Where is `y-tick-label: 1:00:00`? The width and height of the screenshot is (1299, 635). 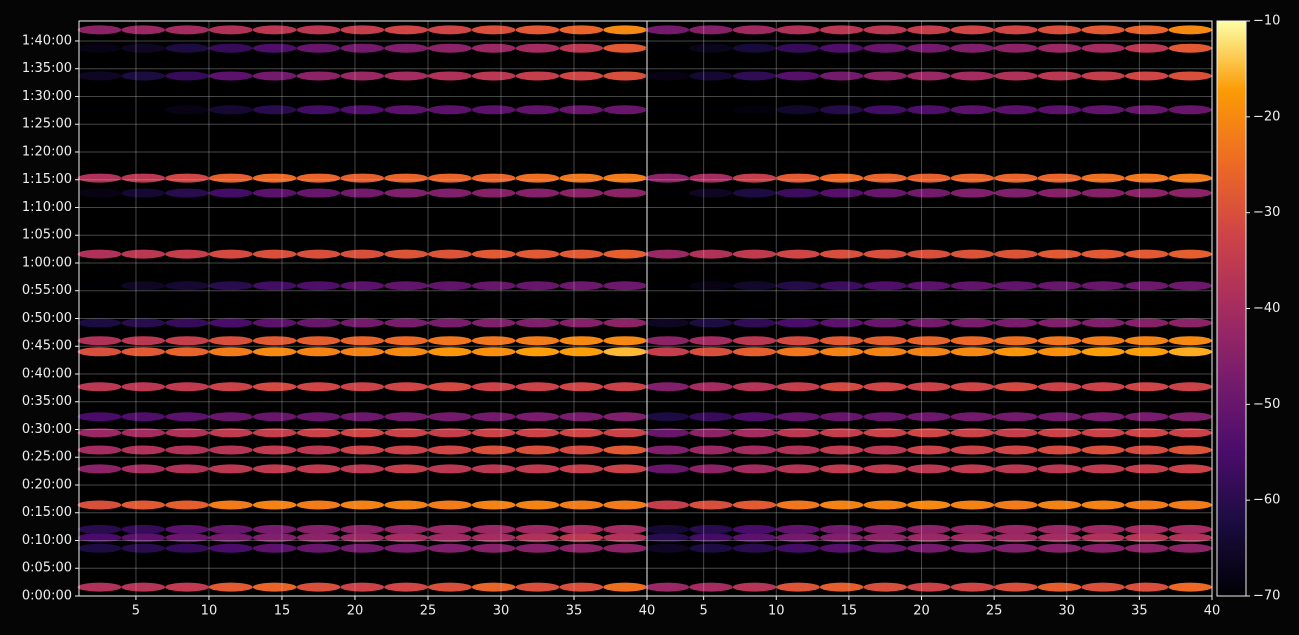 y-tick-label: 1:00:00 is located at coordinates (47, 262).